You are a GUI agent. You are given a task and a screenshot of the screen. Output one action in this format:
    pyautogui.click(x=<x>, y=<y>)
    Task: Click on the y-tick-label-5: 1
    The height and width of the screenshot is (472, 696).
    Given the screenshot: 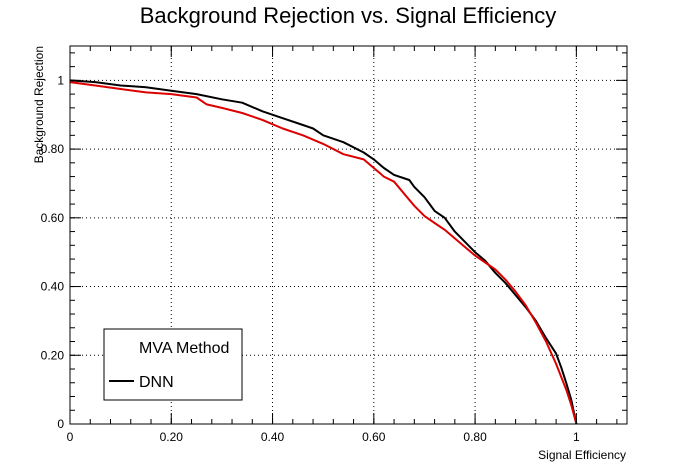 What is the action you would take?
    pyautogui.click(x=60, y=80)
    